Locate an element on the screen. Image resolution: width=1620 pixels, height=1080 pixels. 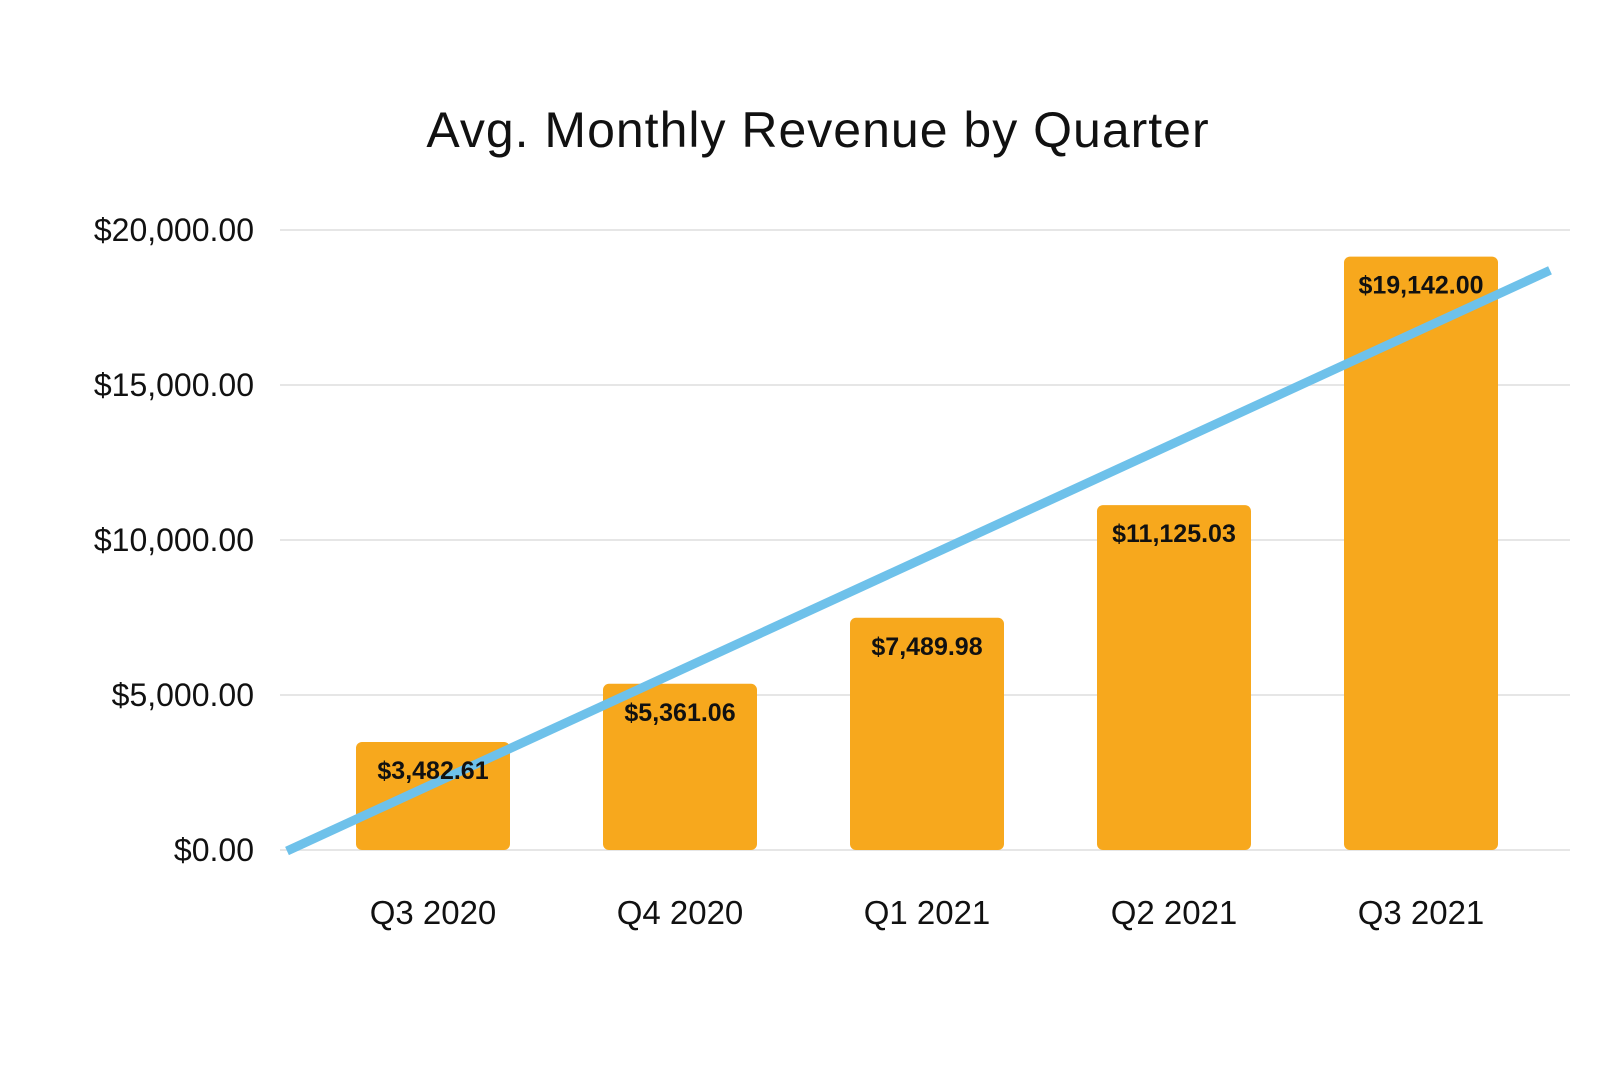
data-label: $19,142.00 is located at coordinates (1420, 286).